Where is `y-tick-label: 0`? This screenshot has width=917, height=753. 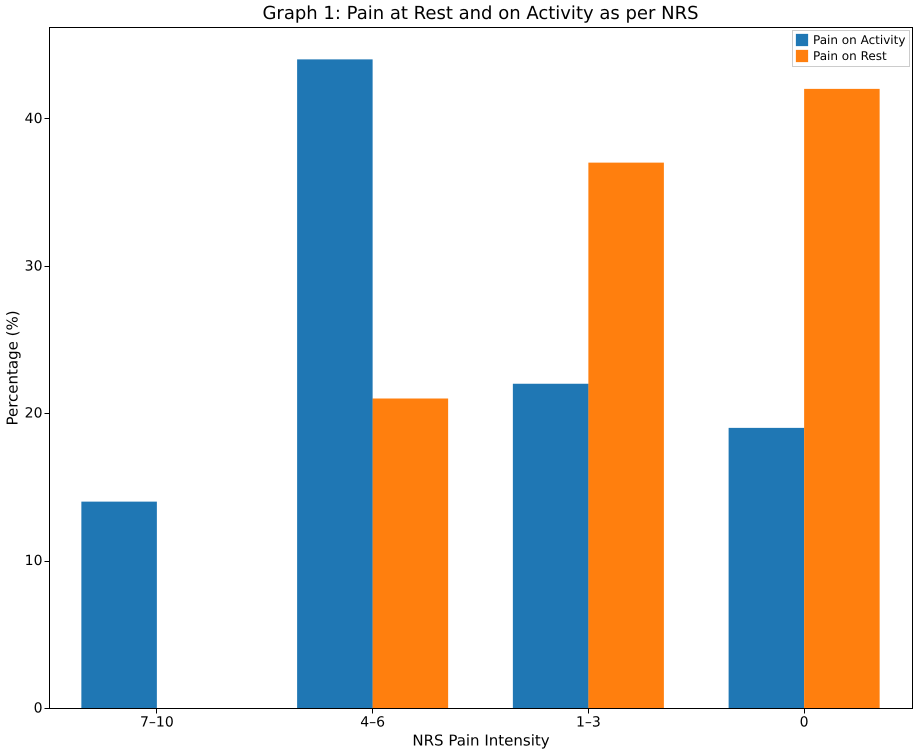
y-tick-label: 0 is located at coordinates (38, 708).